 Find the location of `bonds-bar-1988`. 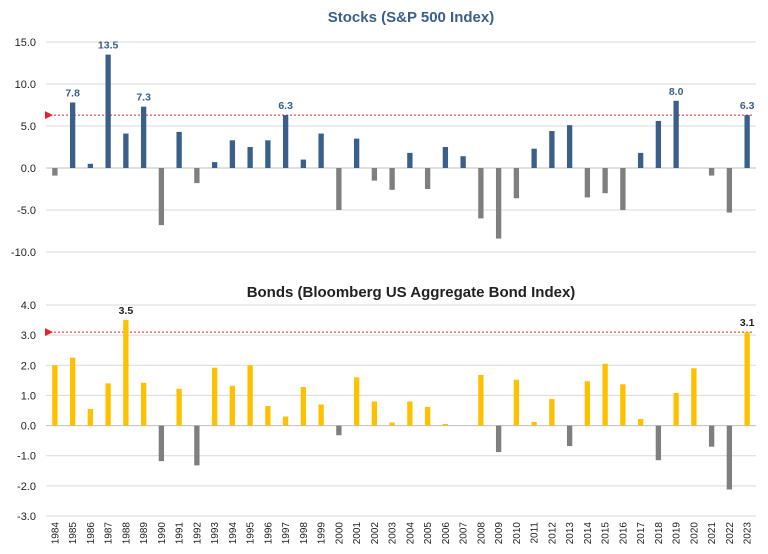

bonds-bar-1988 is located at coordinates (126, 373).